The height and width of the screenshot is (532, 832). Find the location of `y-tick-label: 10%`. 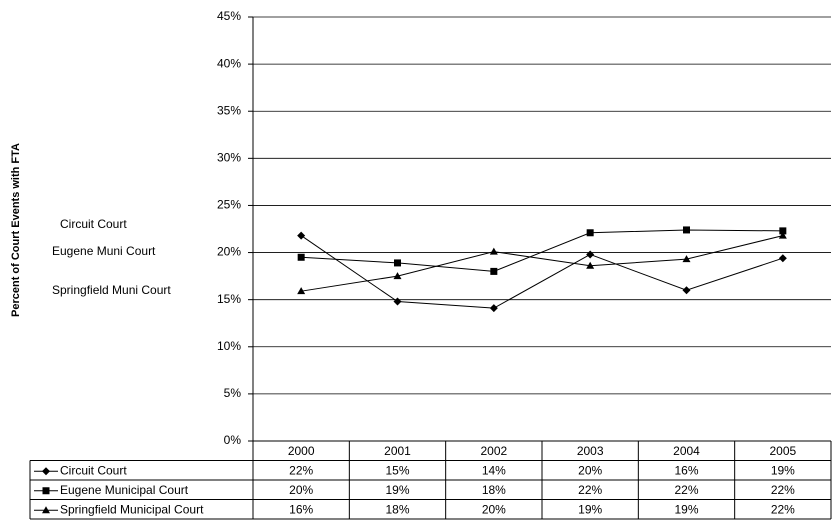

y-tick-label: 10% is located at coordinates (229, 346).